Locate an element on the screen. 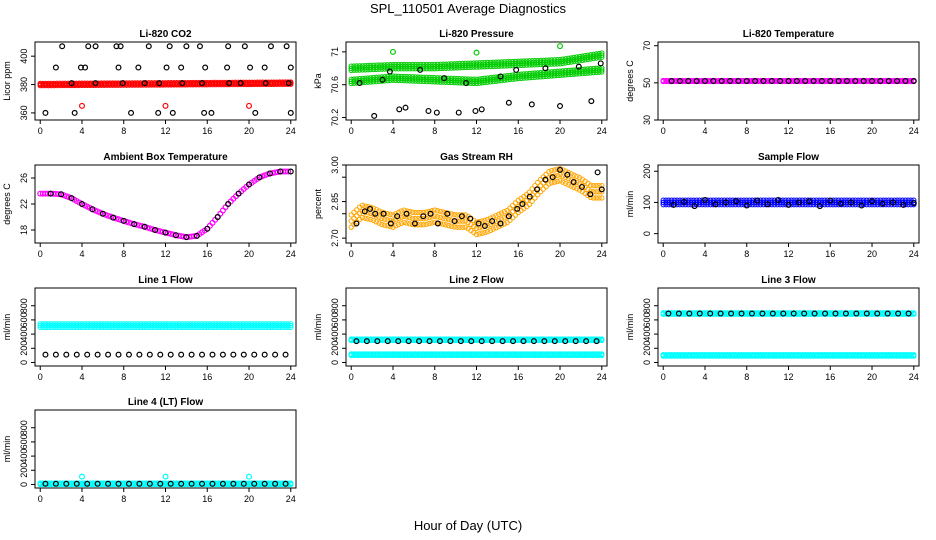 This screenshot has width=936, height=540. panel-title: Line 2 Flow is located at coordinates (476, 280).